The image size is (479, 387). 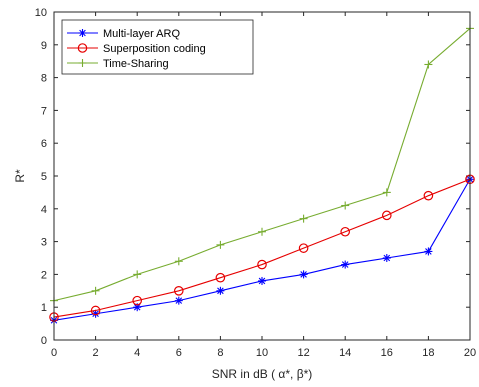 I want to click on x-tick-label: 14, so click(x=345, y=353).